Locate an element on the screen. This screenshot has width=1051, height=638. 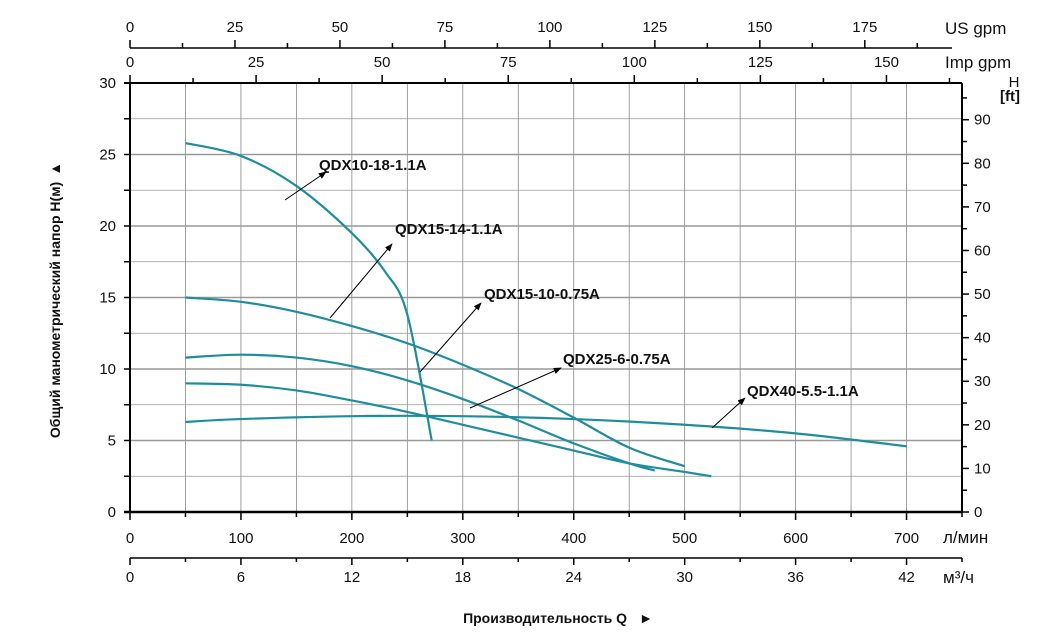
us-gpm-tick-label: 175 is located at coordinates (864, 27).